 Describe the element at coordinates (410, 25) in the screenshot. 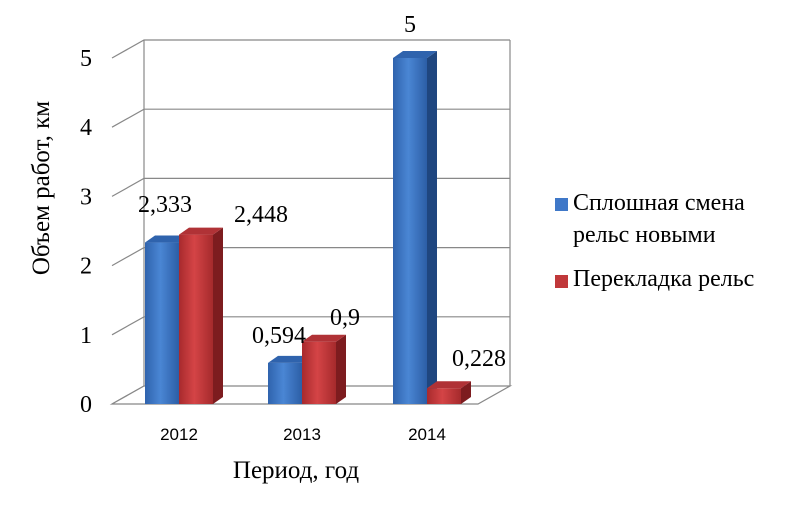

I see `data-label: 5` at that location.